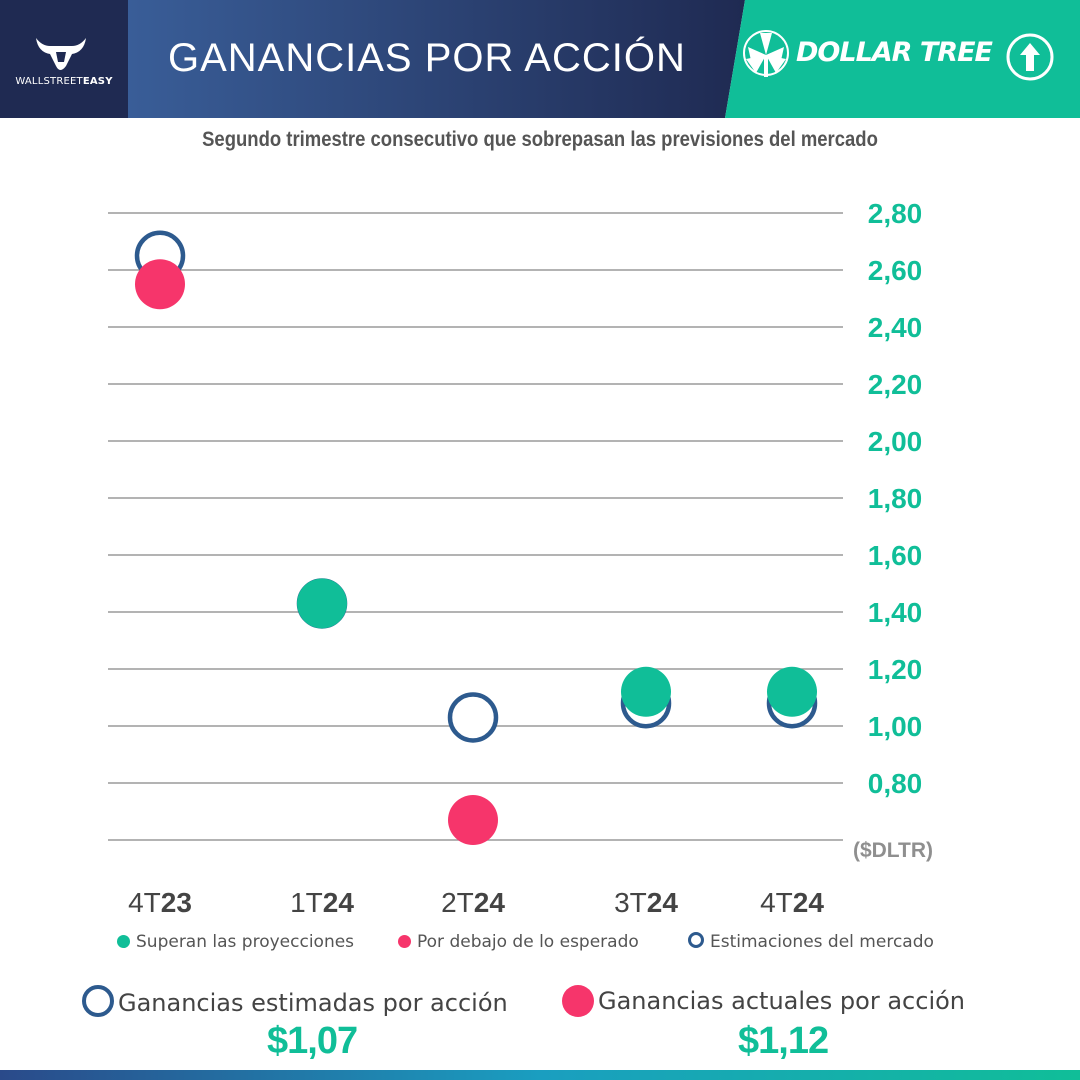  I want to click on estimate-point, so click(473, 717).